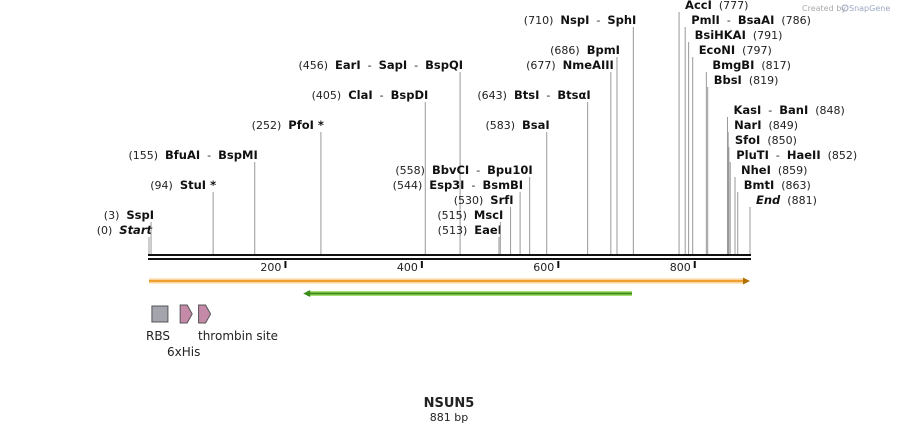 Image resolution: width=900 pixels, height=433 pixels. I want to click on site-nmeaiii: (677) NmeAIII, so click(570, 156).